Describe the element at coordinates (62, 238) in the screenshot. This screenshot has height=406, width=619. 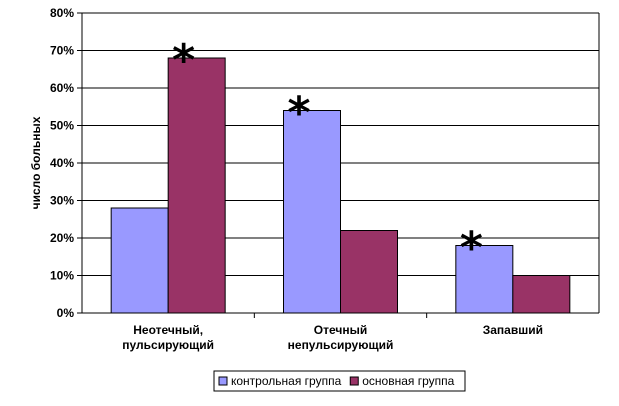
I see `y-tick-label: 20%` at that location.